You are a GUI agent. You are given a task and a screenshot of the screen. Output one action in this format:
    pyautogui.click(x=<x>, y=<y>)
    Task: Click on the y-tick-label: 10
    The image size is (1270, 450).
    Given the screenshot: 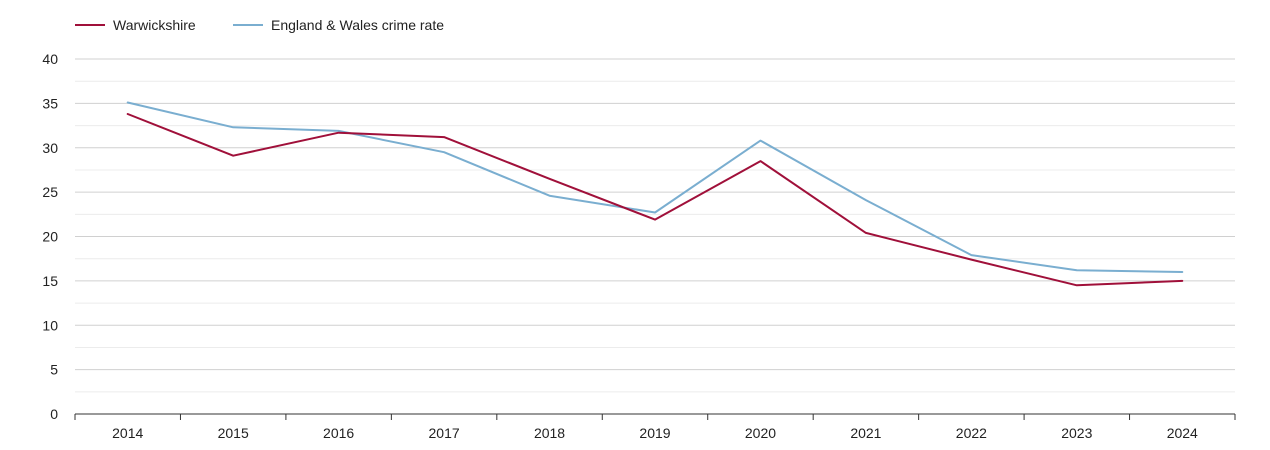 What is the action you would take?
    pyautogui.click(x=50, y=325)
    